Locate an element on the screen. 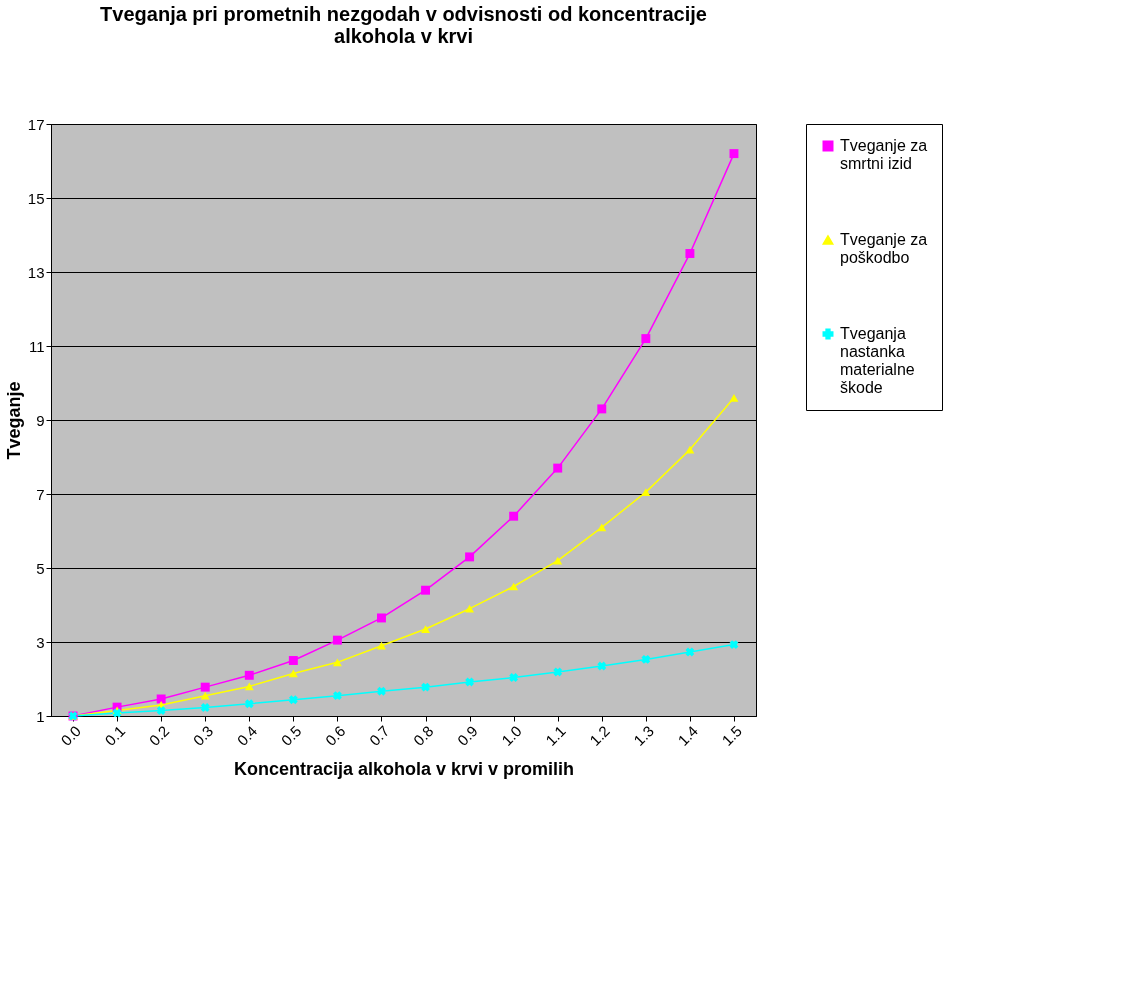  y-tick-label: 7 is located at coordinates (40, 494).